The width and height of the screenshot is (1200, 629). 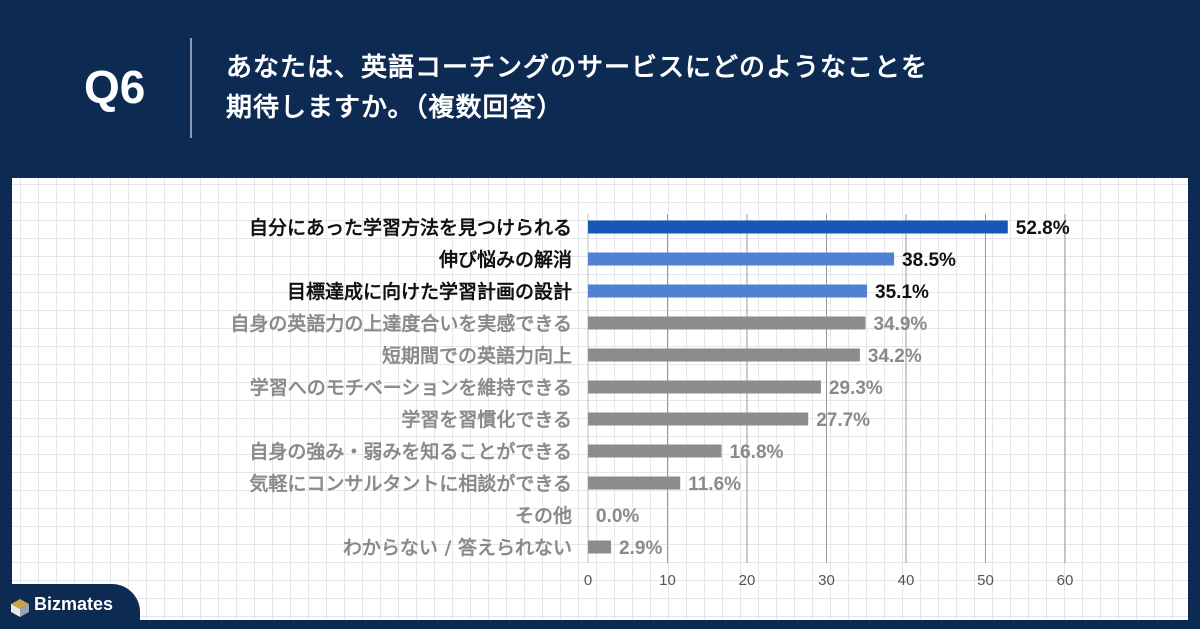 I want to click on category-label: 気軽にコンサルタントに相談ができる, so click(x=410, y=483).